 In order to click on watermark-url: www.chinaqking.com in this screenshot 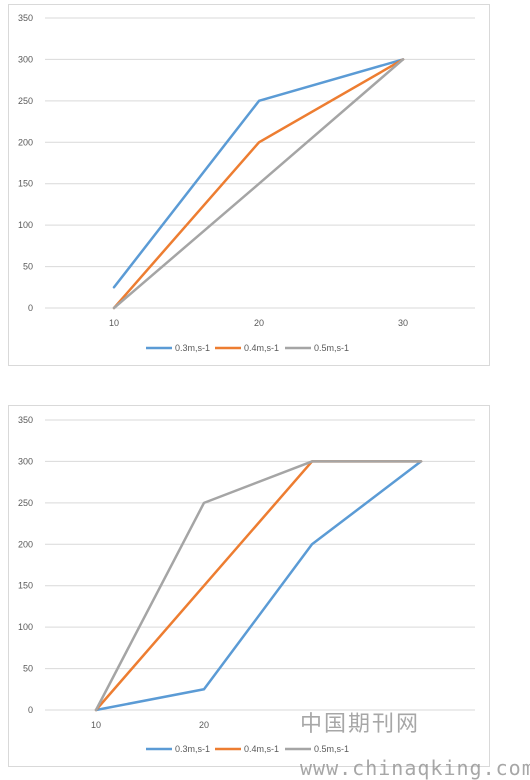, I will do `click(415, 768)`.